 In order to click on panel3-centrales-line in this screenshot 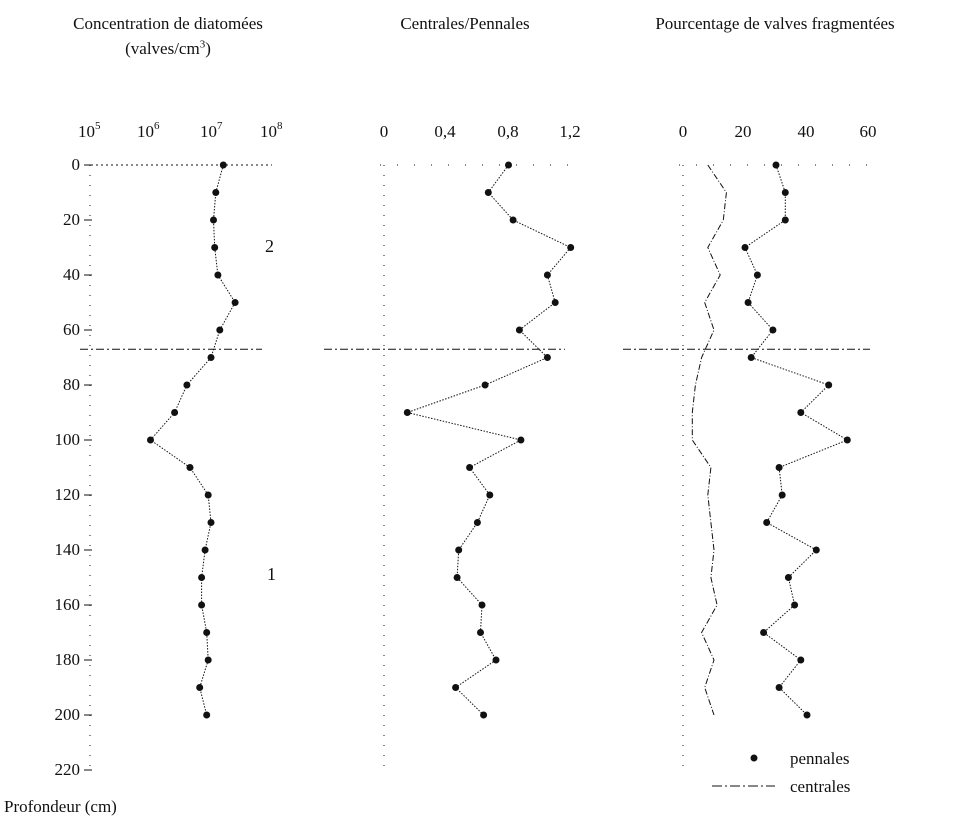, I will do `click(709, 440)`.